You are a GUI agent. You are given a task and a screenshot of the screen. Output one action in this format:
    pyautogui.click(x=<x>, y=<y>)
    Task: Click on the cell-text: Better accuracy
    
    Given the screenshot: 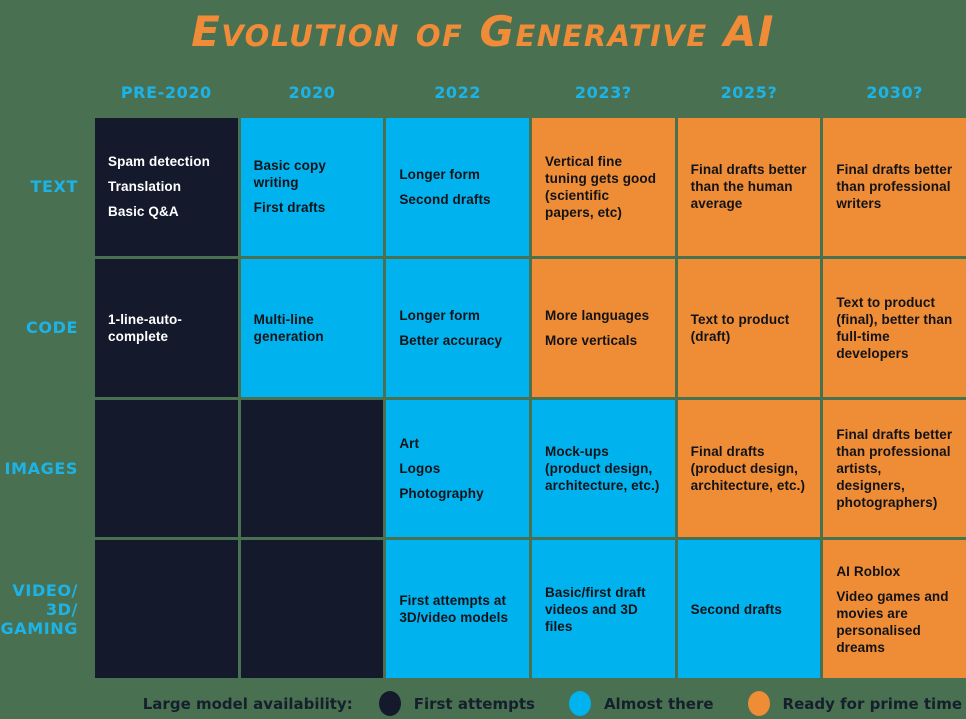 What is the action you would take?
    pyautogui.click(x=451, y=340)
    